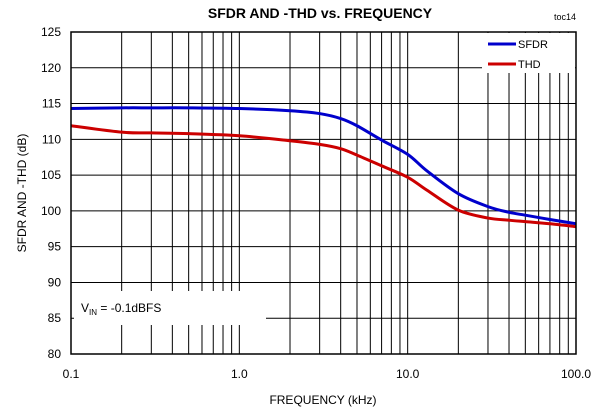 This screenshot has width=605, height=412. What do you see at coordinates (129, 308) in the screenshot?
I see `annotation-value: = -0.1dBFS` at bounding box center [129, 308].